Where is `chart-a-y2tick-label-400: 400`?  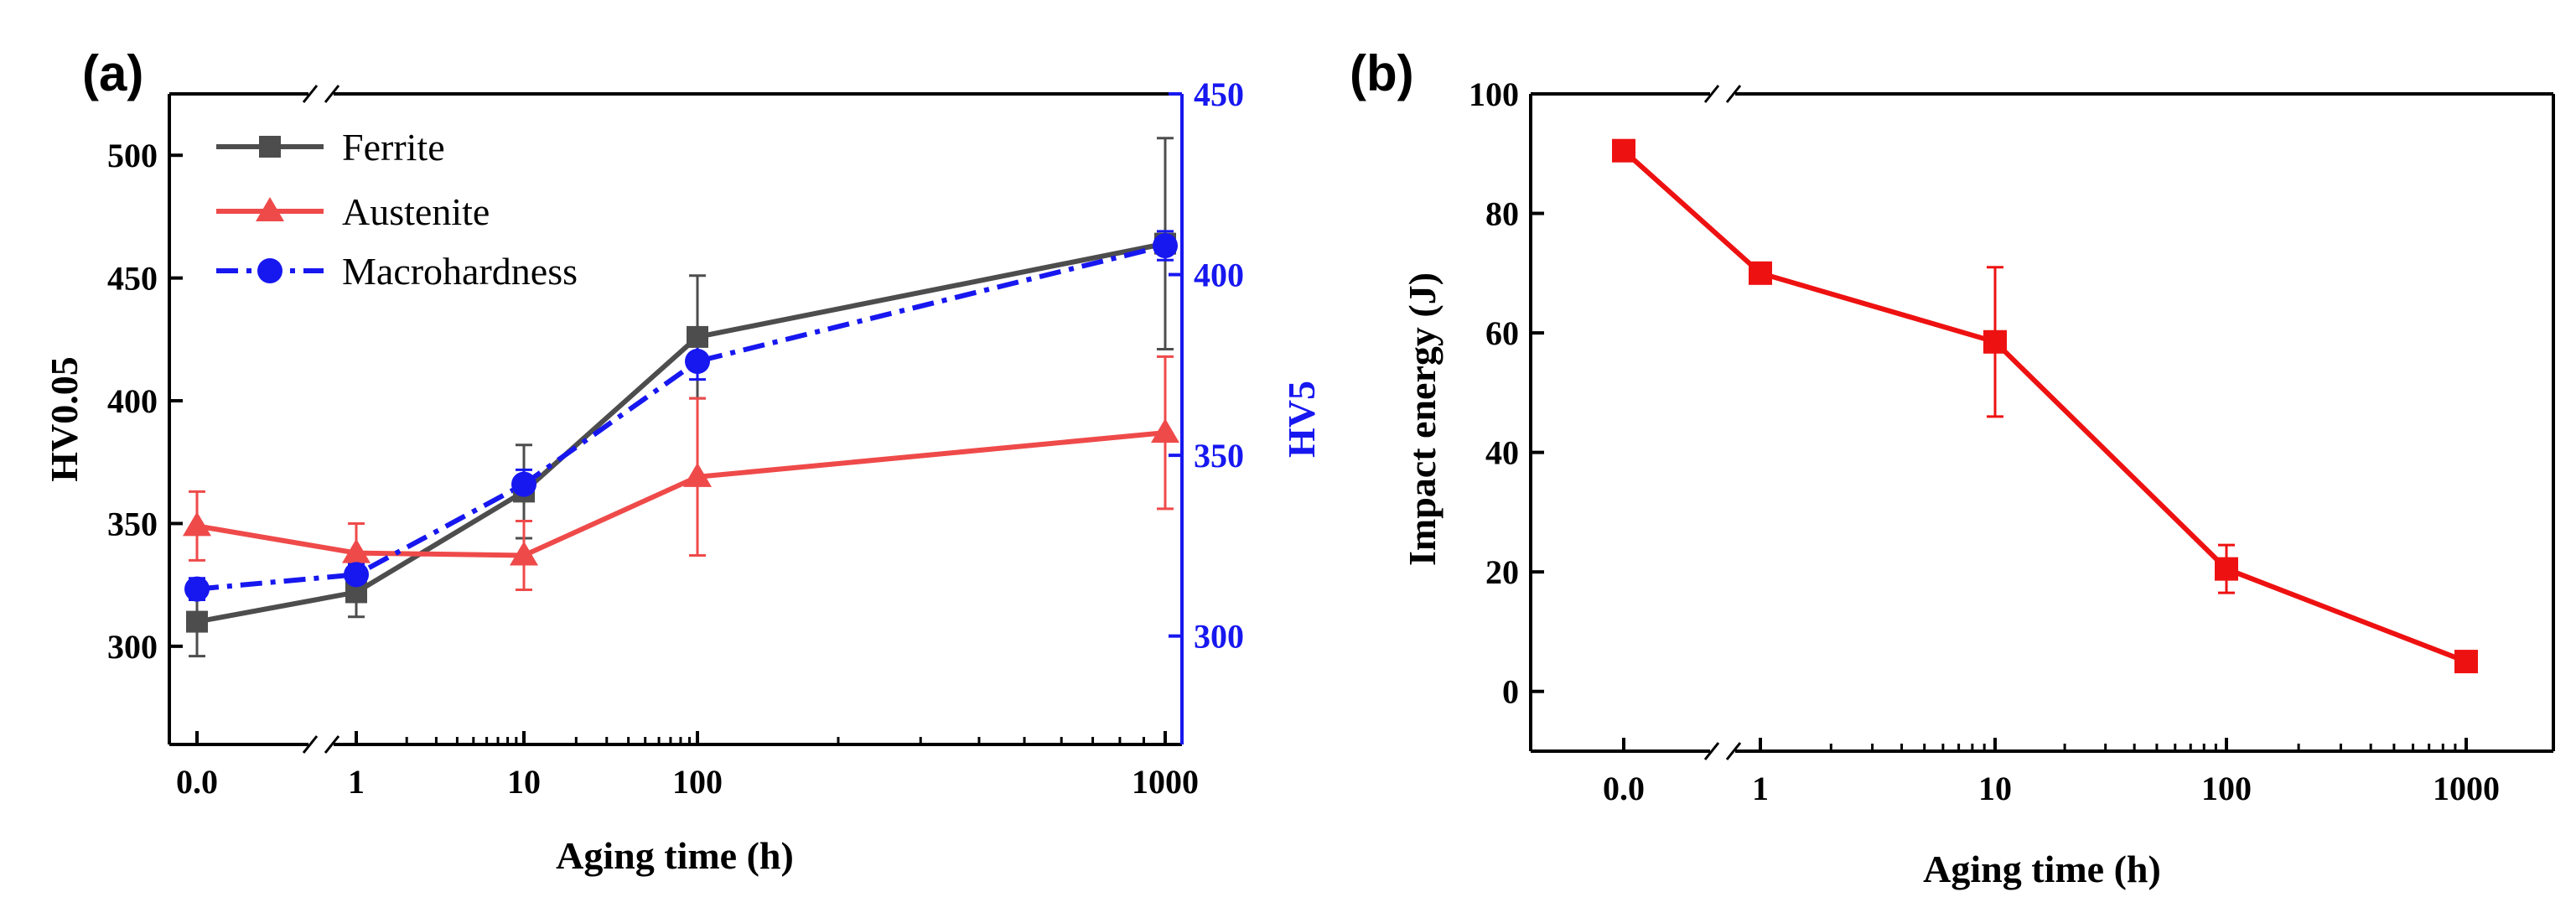
chart-a-y2tick-label-400: 400 is located at coordinates (1219, 275).